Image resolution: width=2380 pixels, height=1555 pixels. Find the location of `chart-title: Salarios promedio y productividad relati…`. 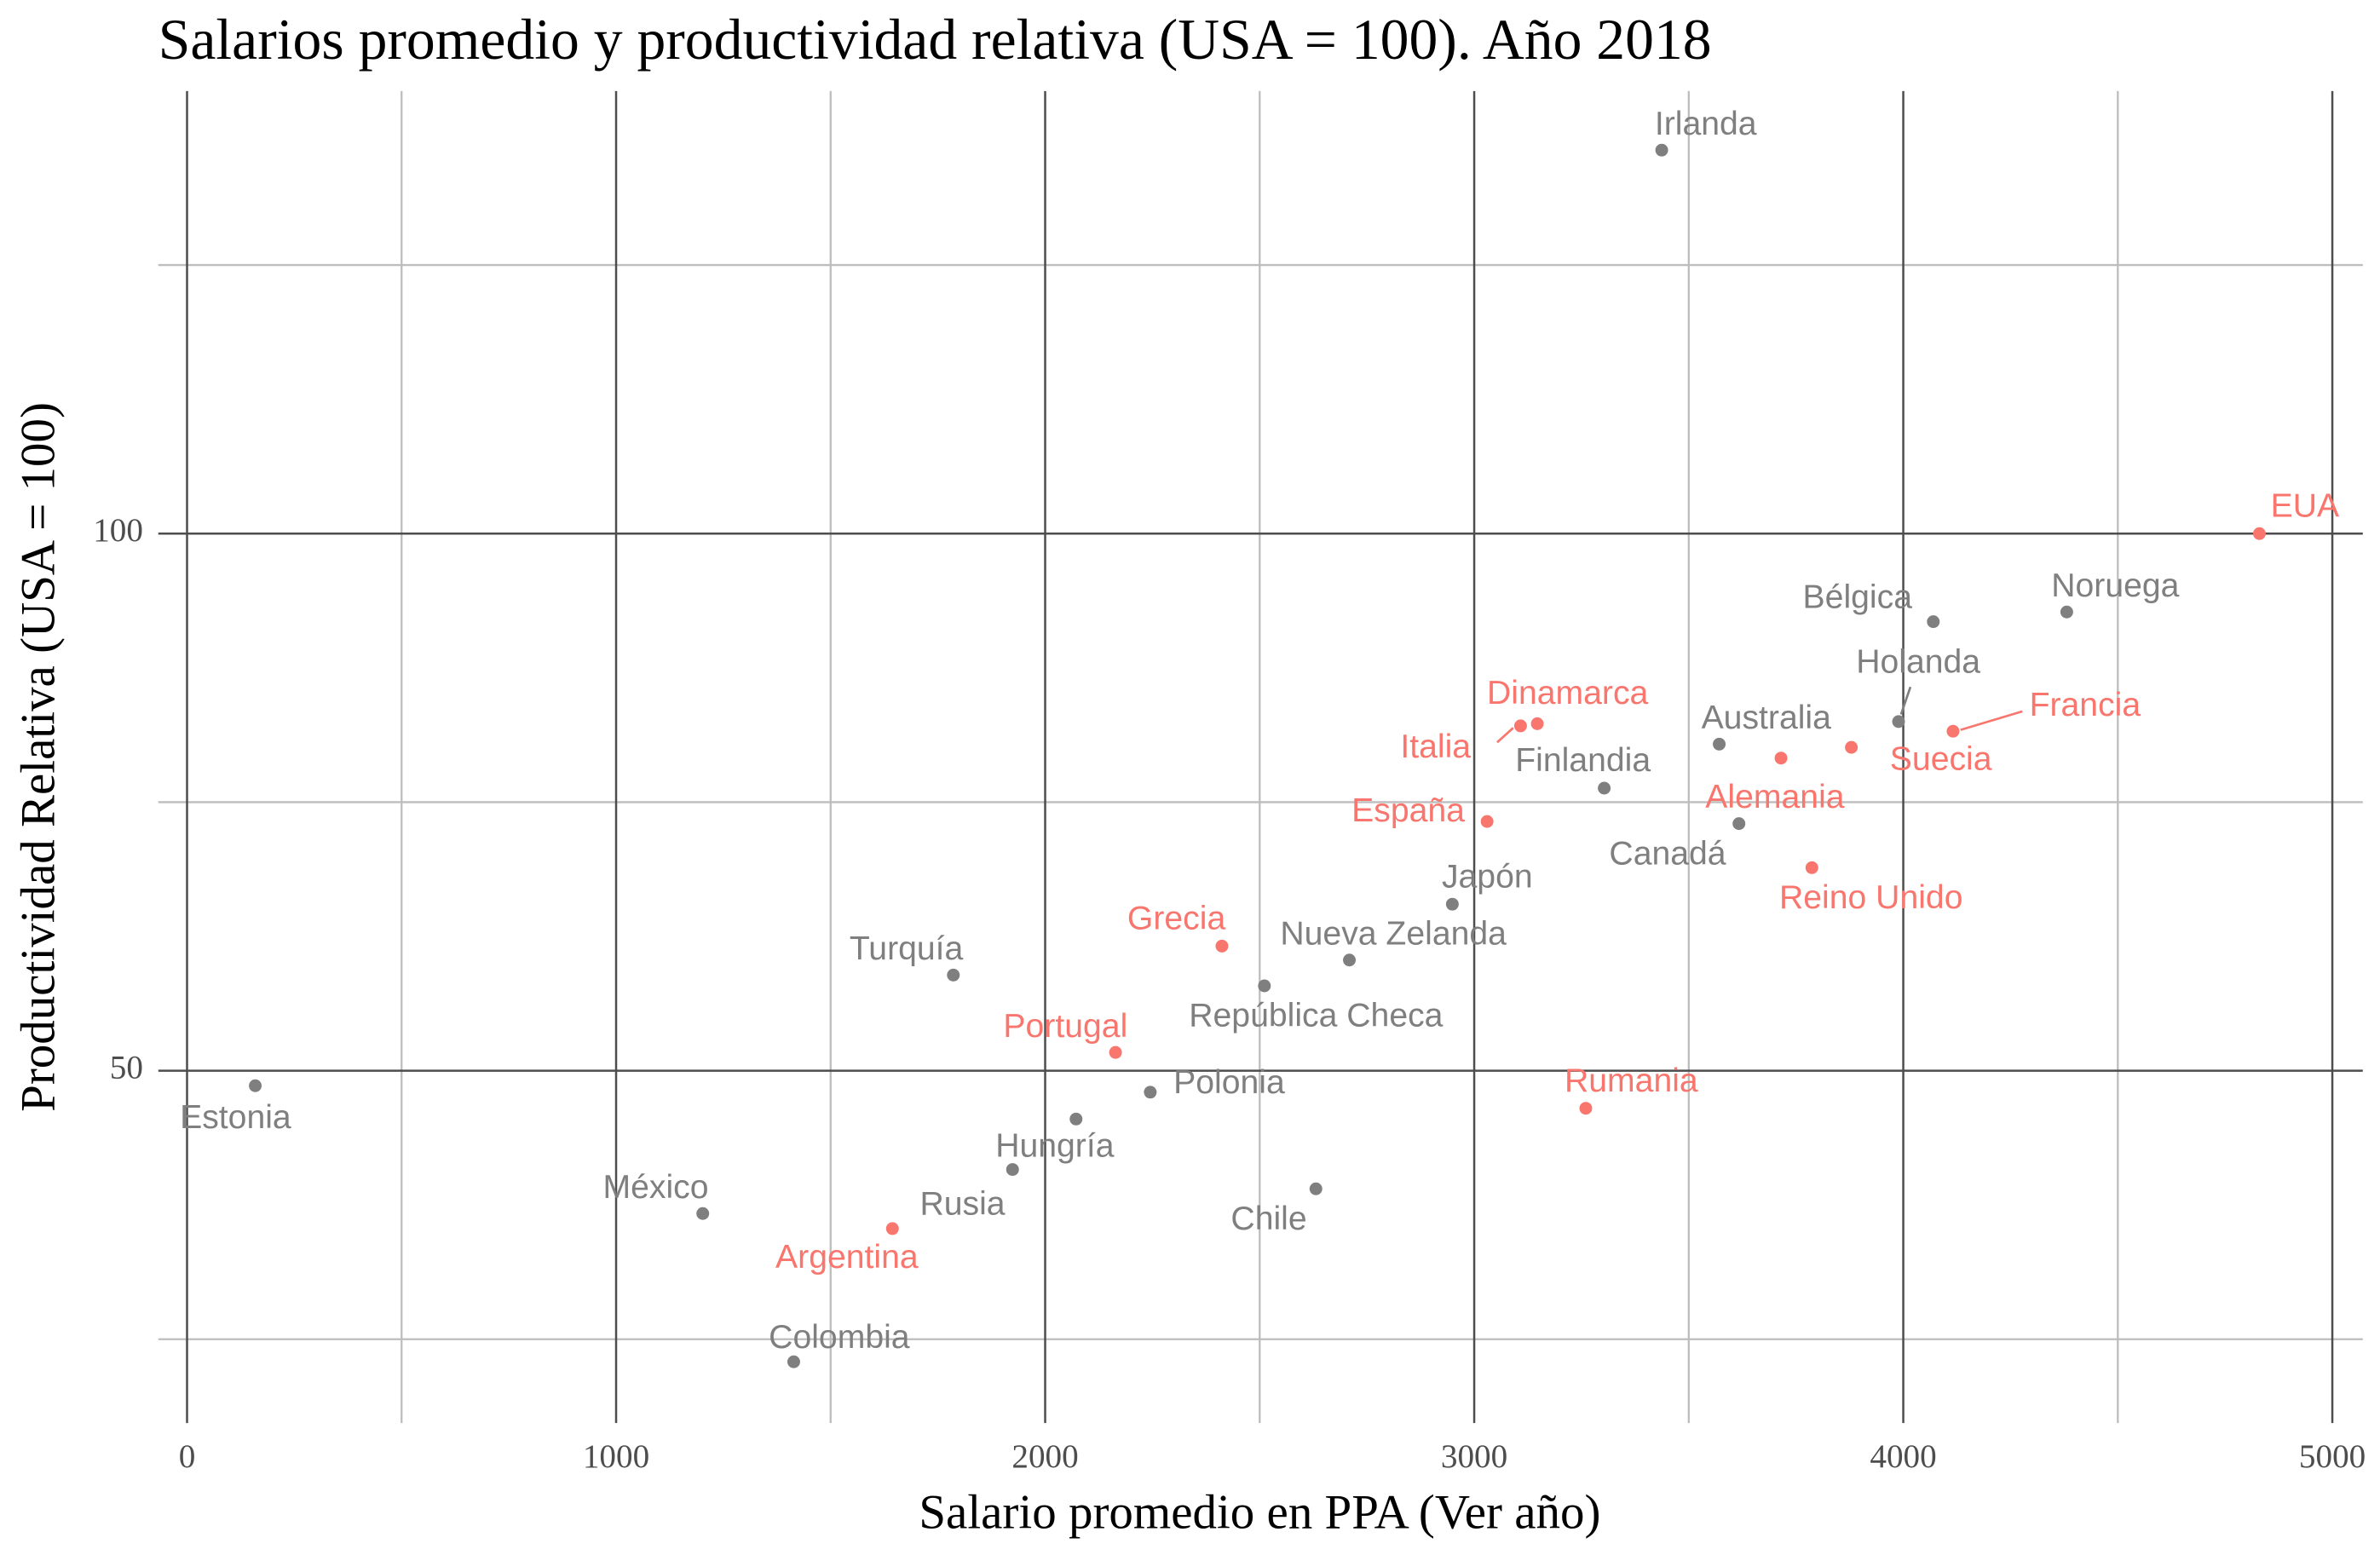

chart-title: Salarios promedio y productividad relati… is located at coordinates (935, 40).